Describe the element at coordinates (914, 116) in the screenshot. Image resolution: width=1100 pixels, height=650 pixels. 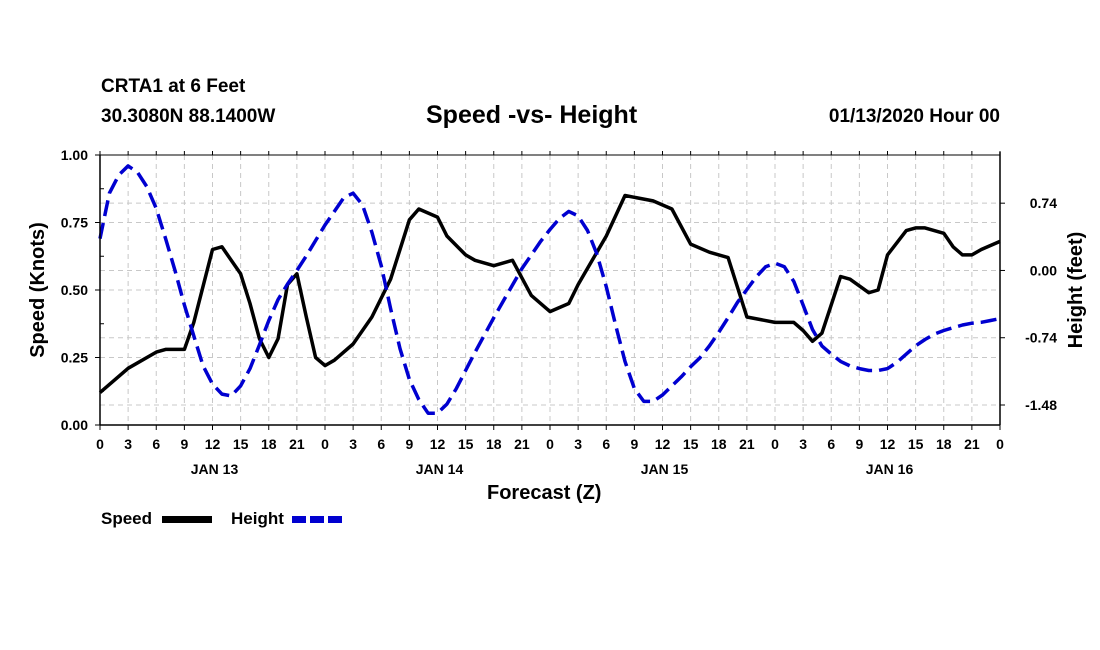
I see `forecast-date: 01/13/2020 Hour 00` at that location.